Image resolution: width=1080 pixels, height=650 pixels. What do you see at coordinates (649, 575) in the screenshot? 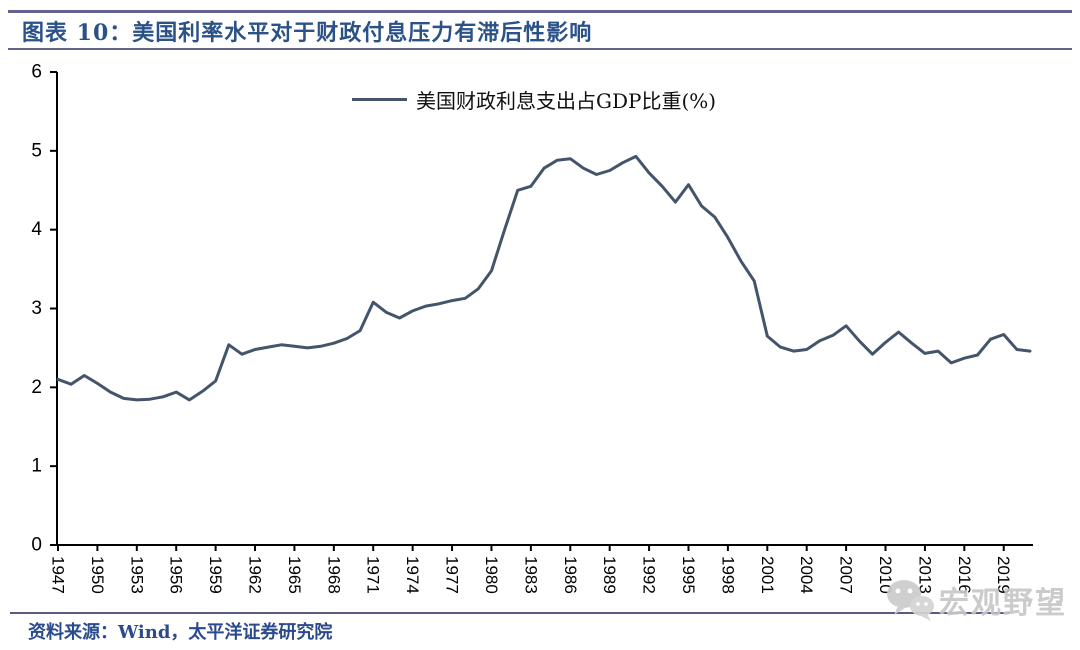
I see `x-tick-label: 1992` at bounding box center [649, 575].